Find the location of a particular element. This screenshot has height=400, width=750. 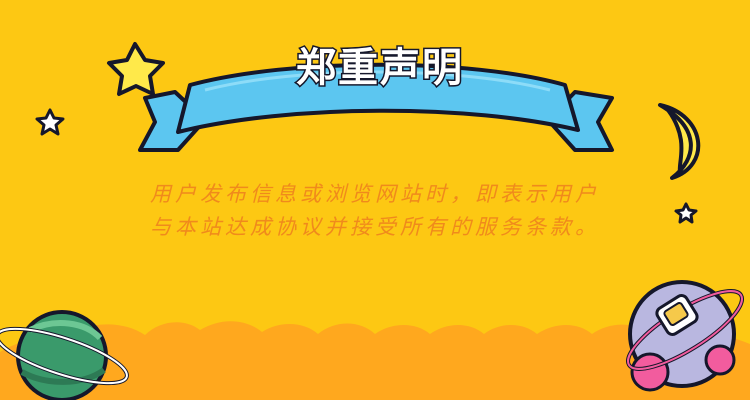

ribbon-banner is located at coordinates (376, 107).